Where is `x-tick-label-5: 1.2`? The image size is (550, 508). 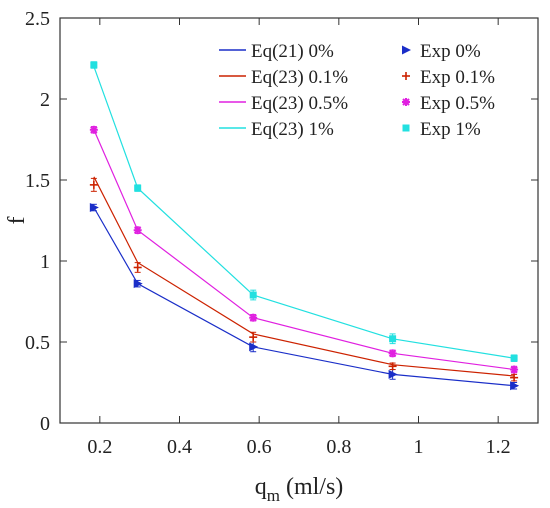 x-tick-label-5: 1.2 is located at coordinates (498, 447).